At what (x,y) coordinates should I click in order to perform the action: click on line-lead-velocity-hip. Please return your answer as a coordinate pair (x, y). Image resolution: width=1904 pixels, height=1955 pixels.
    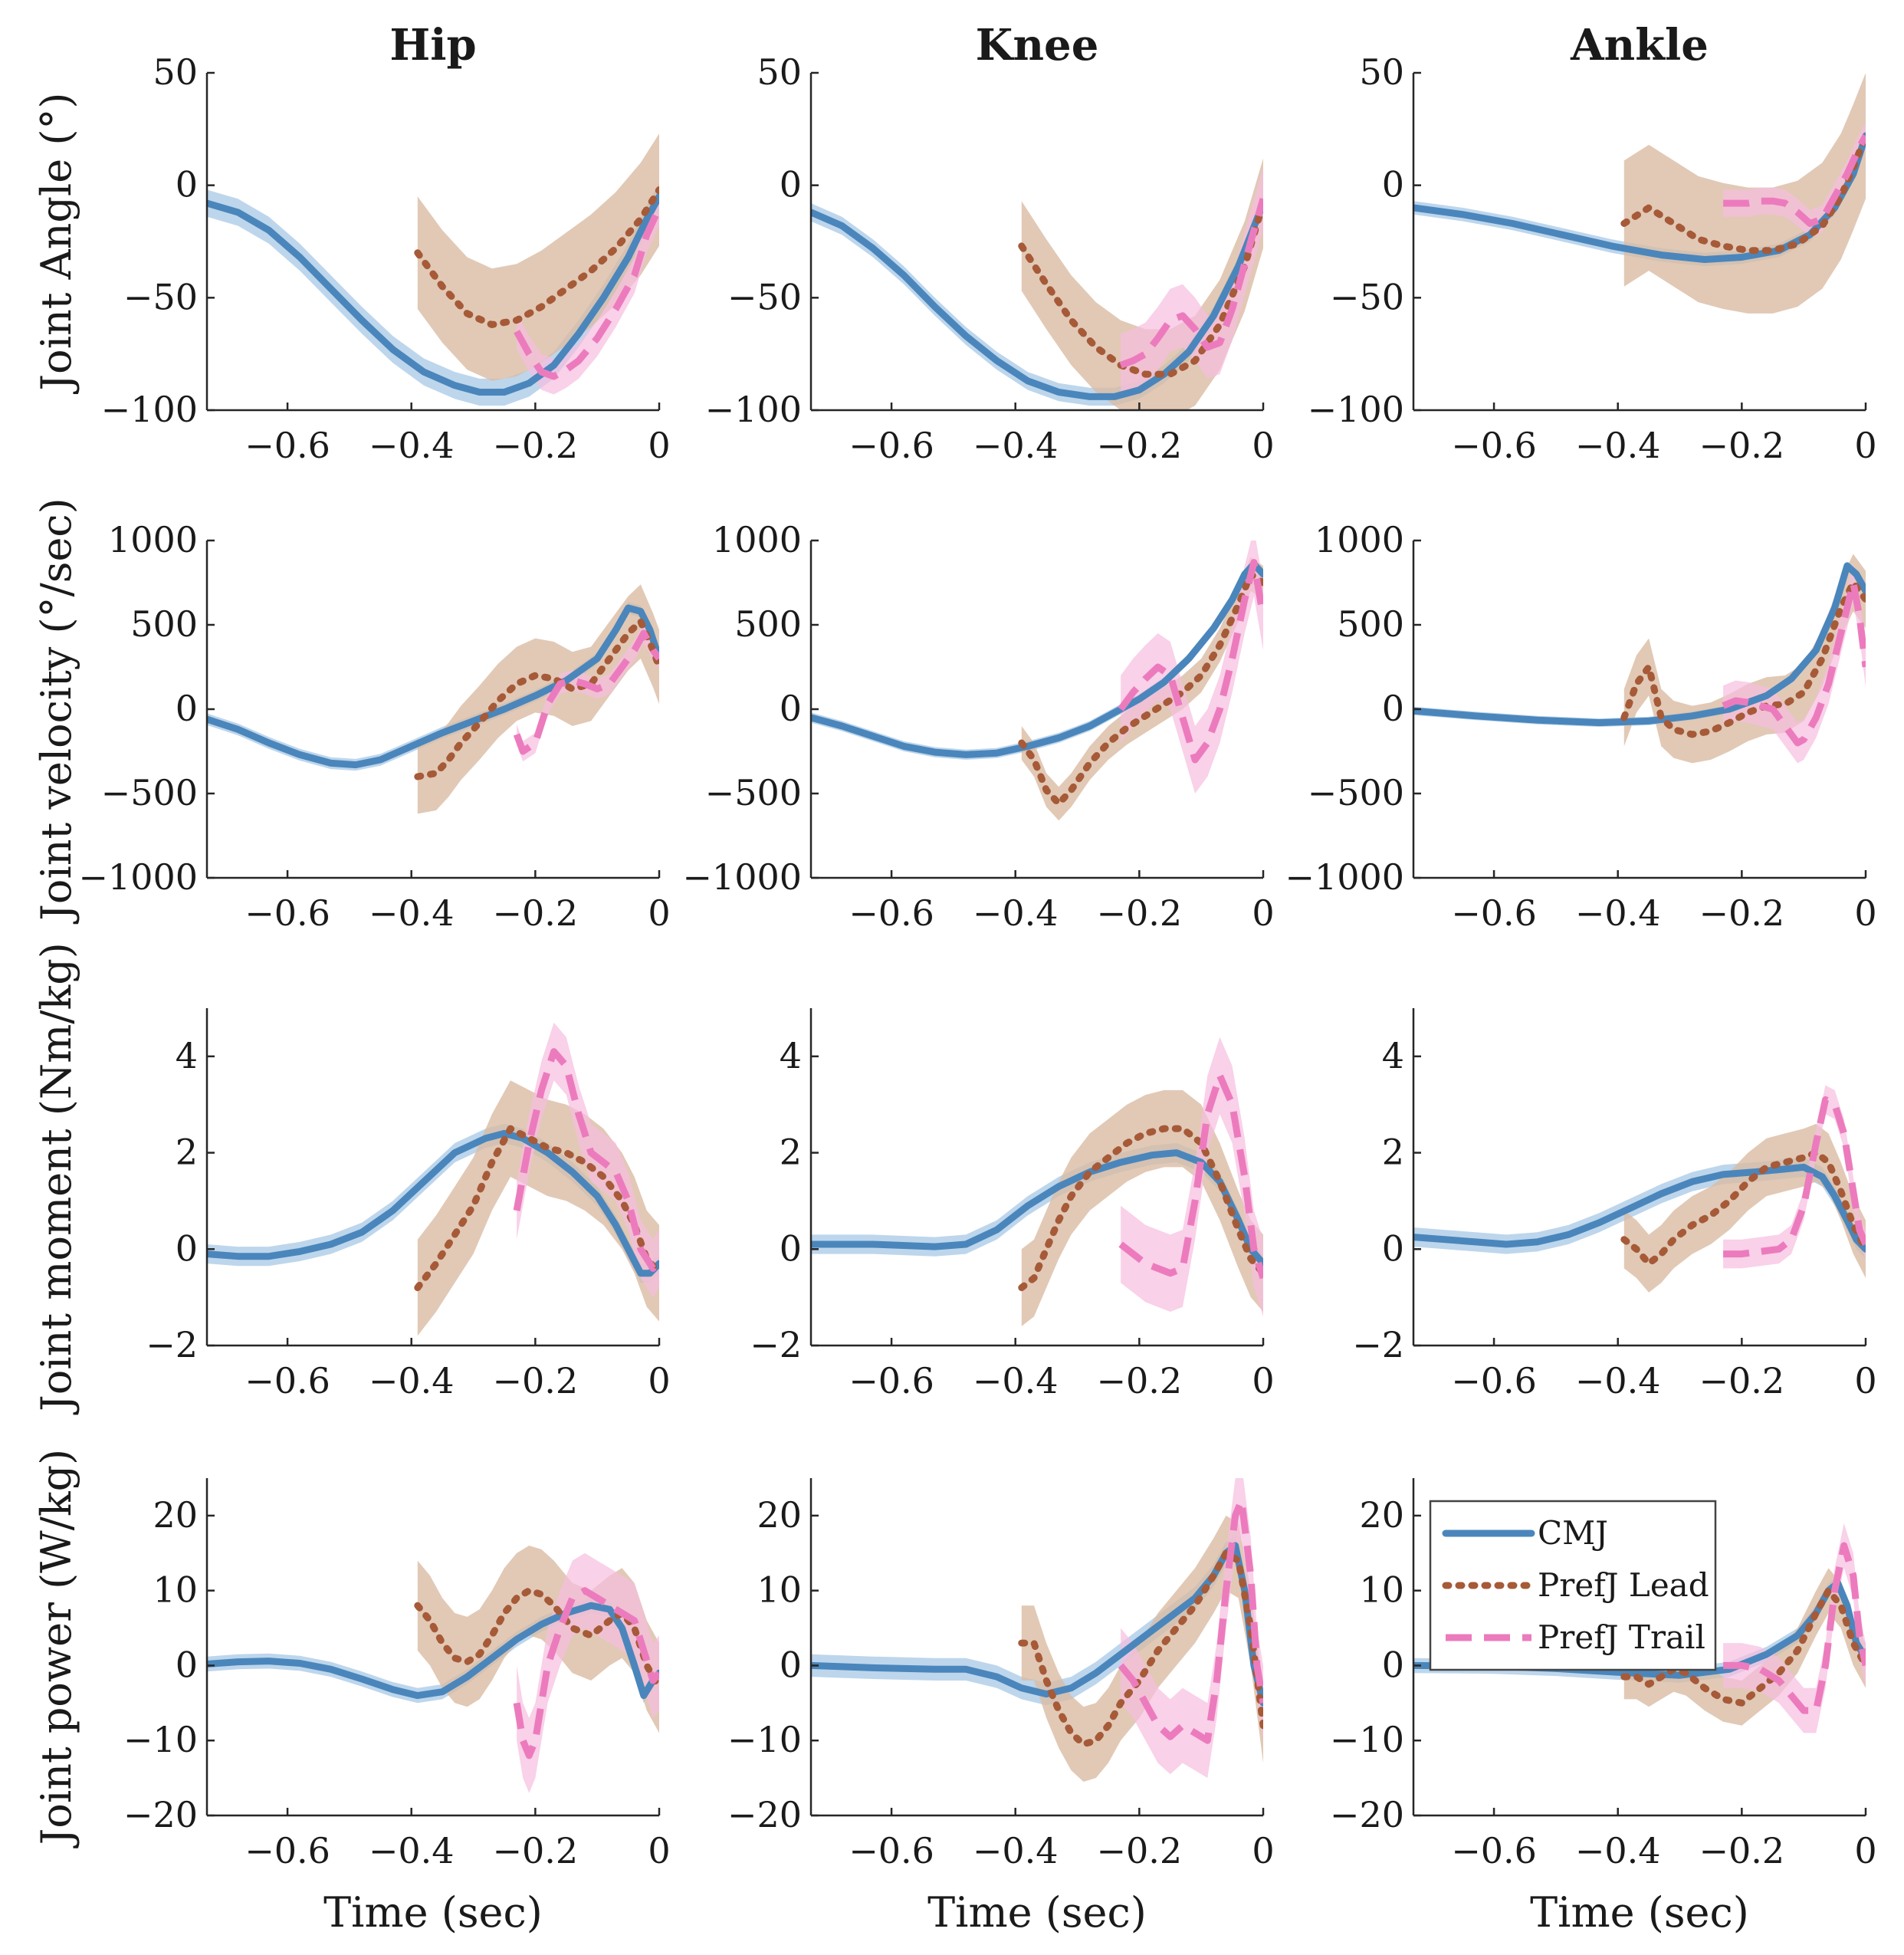
    Looking at the image, I should click on (536, 699).